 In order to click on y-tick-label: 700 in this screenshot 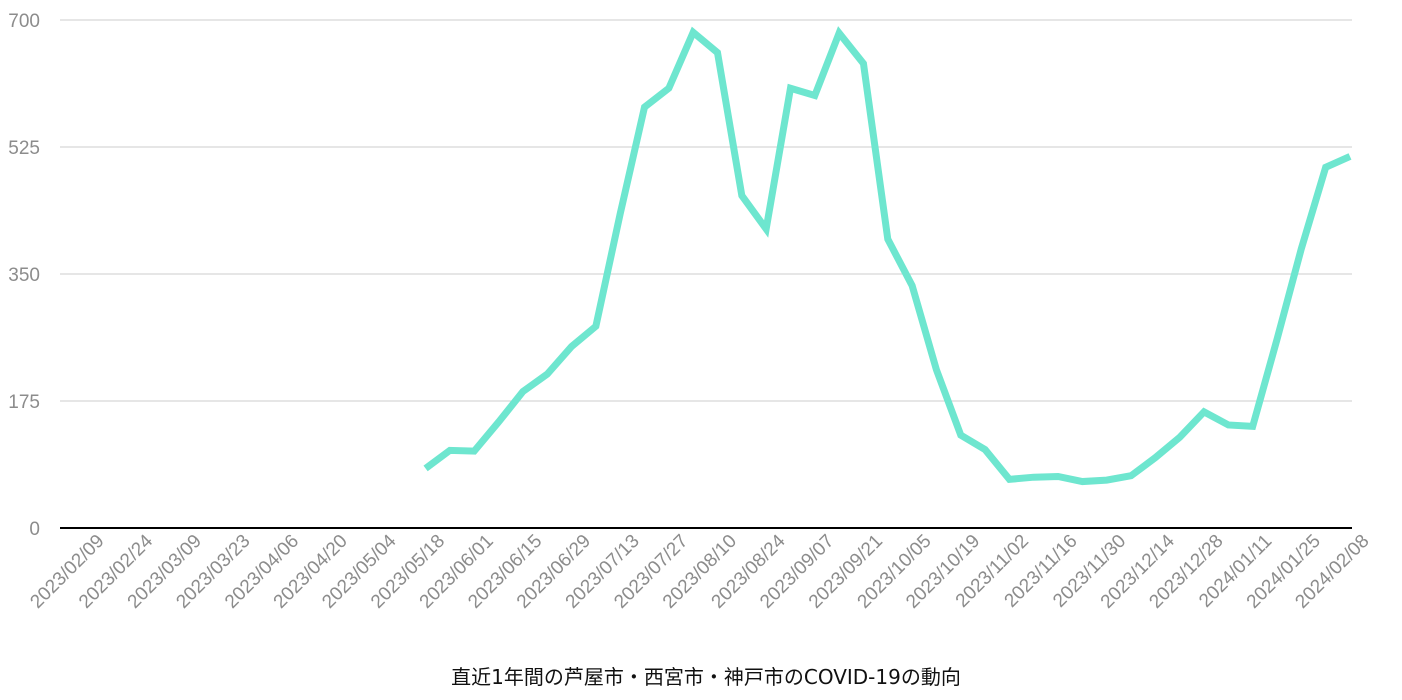, I will do `click(24, 21)`.